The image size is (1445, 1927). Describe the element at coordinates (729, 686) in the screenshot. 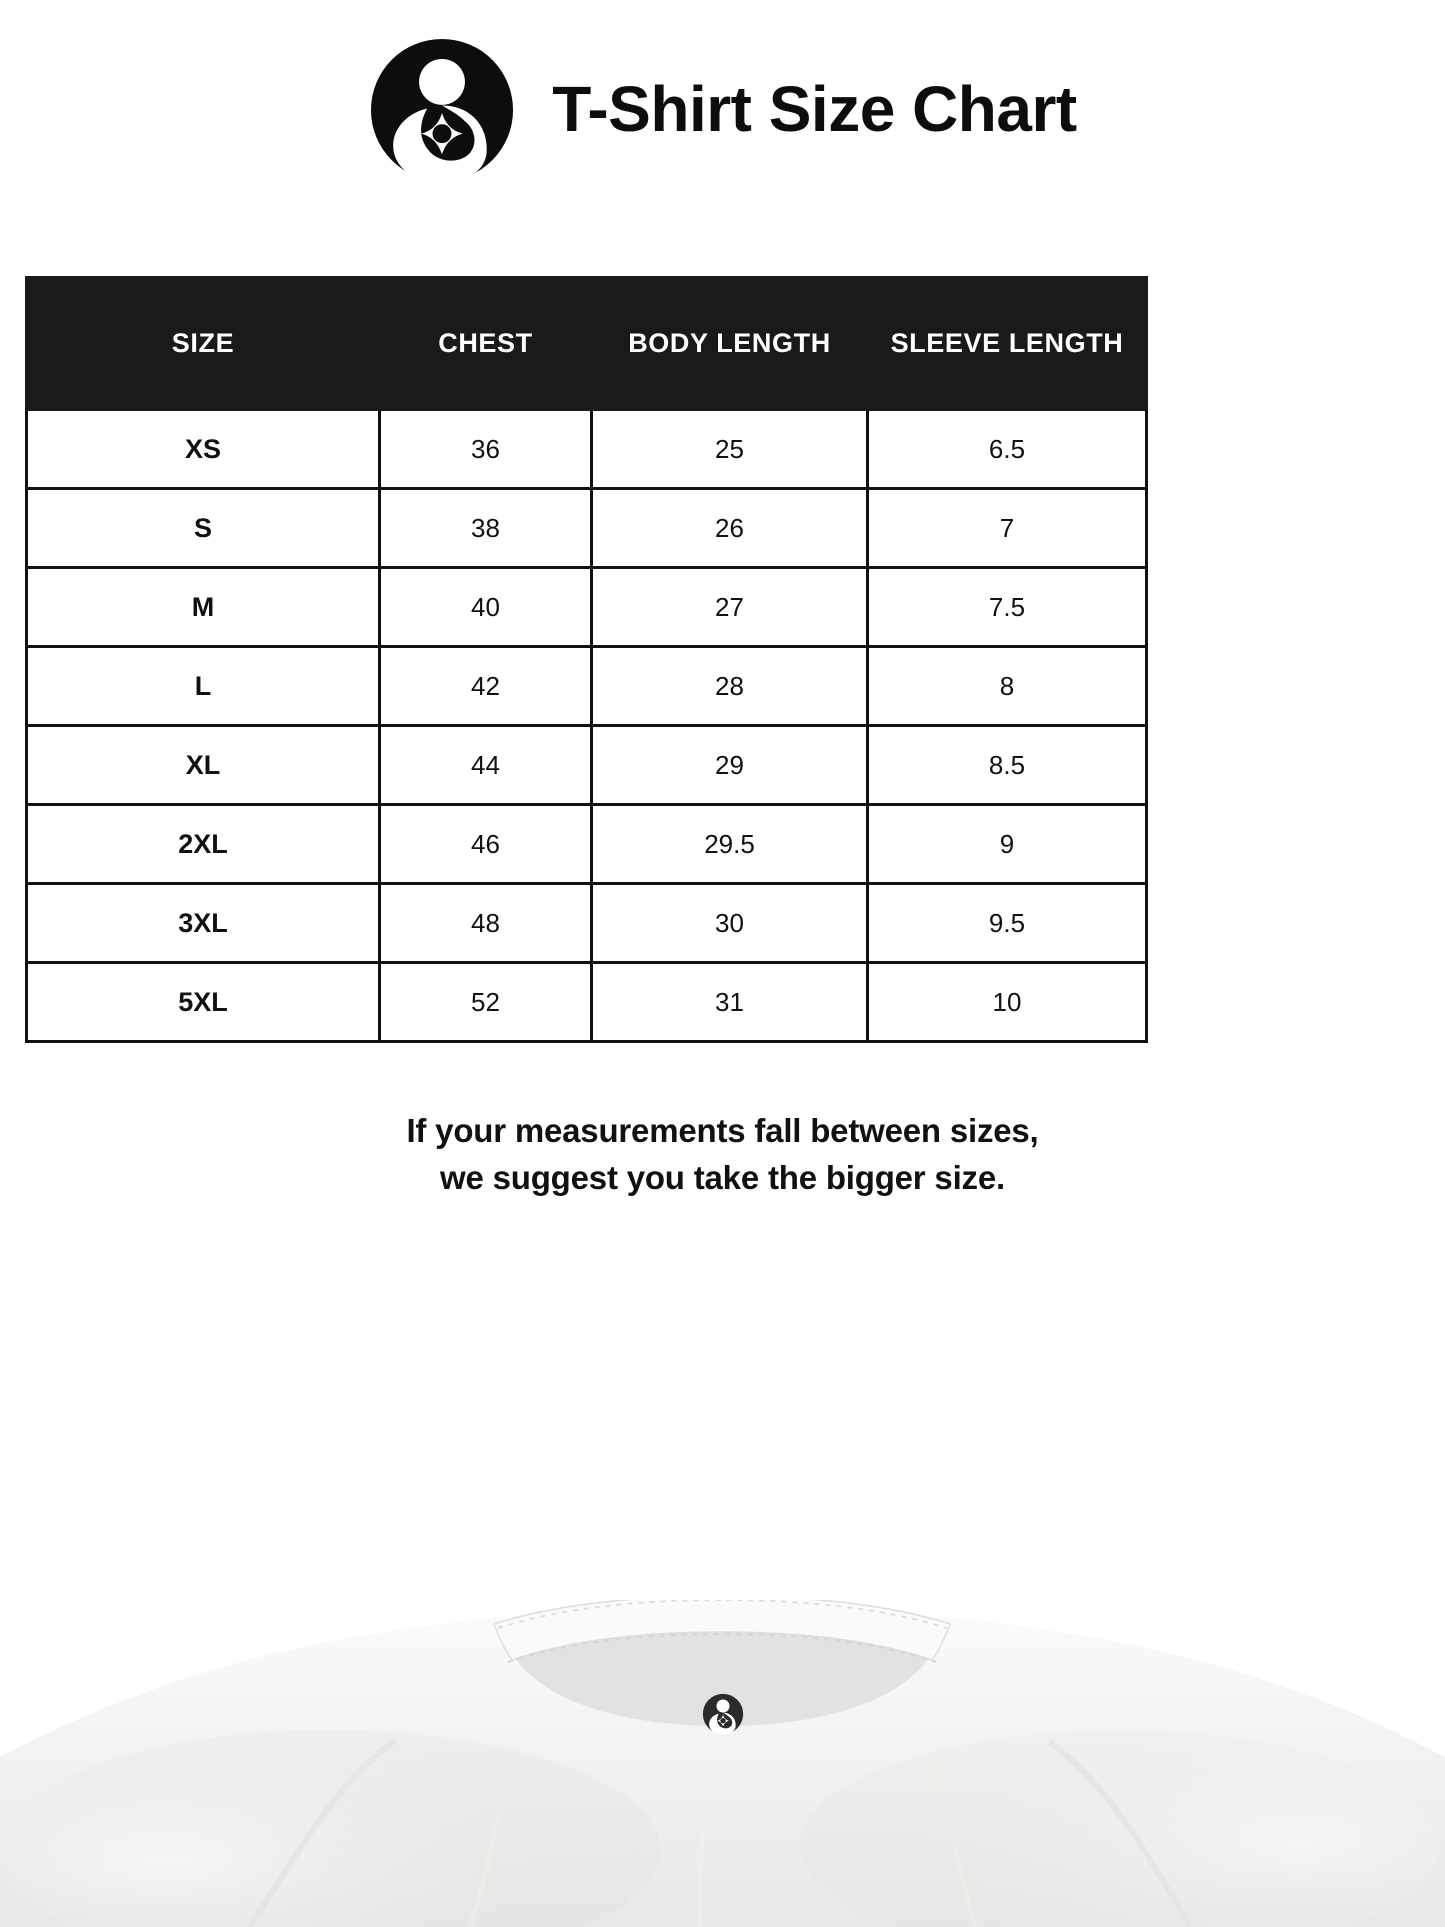

I see `cell-body-length: 28` at that location.